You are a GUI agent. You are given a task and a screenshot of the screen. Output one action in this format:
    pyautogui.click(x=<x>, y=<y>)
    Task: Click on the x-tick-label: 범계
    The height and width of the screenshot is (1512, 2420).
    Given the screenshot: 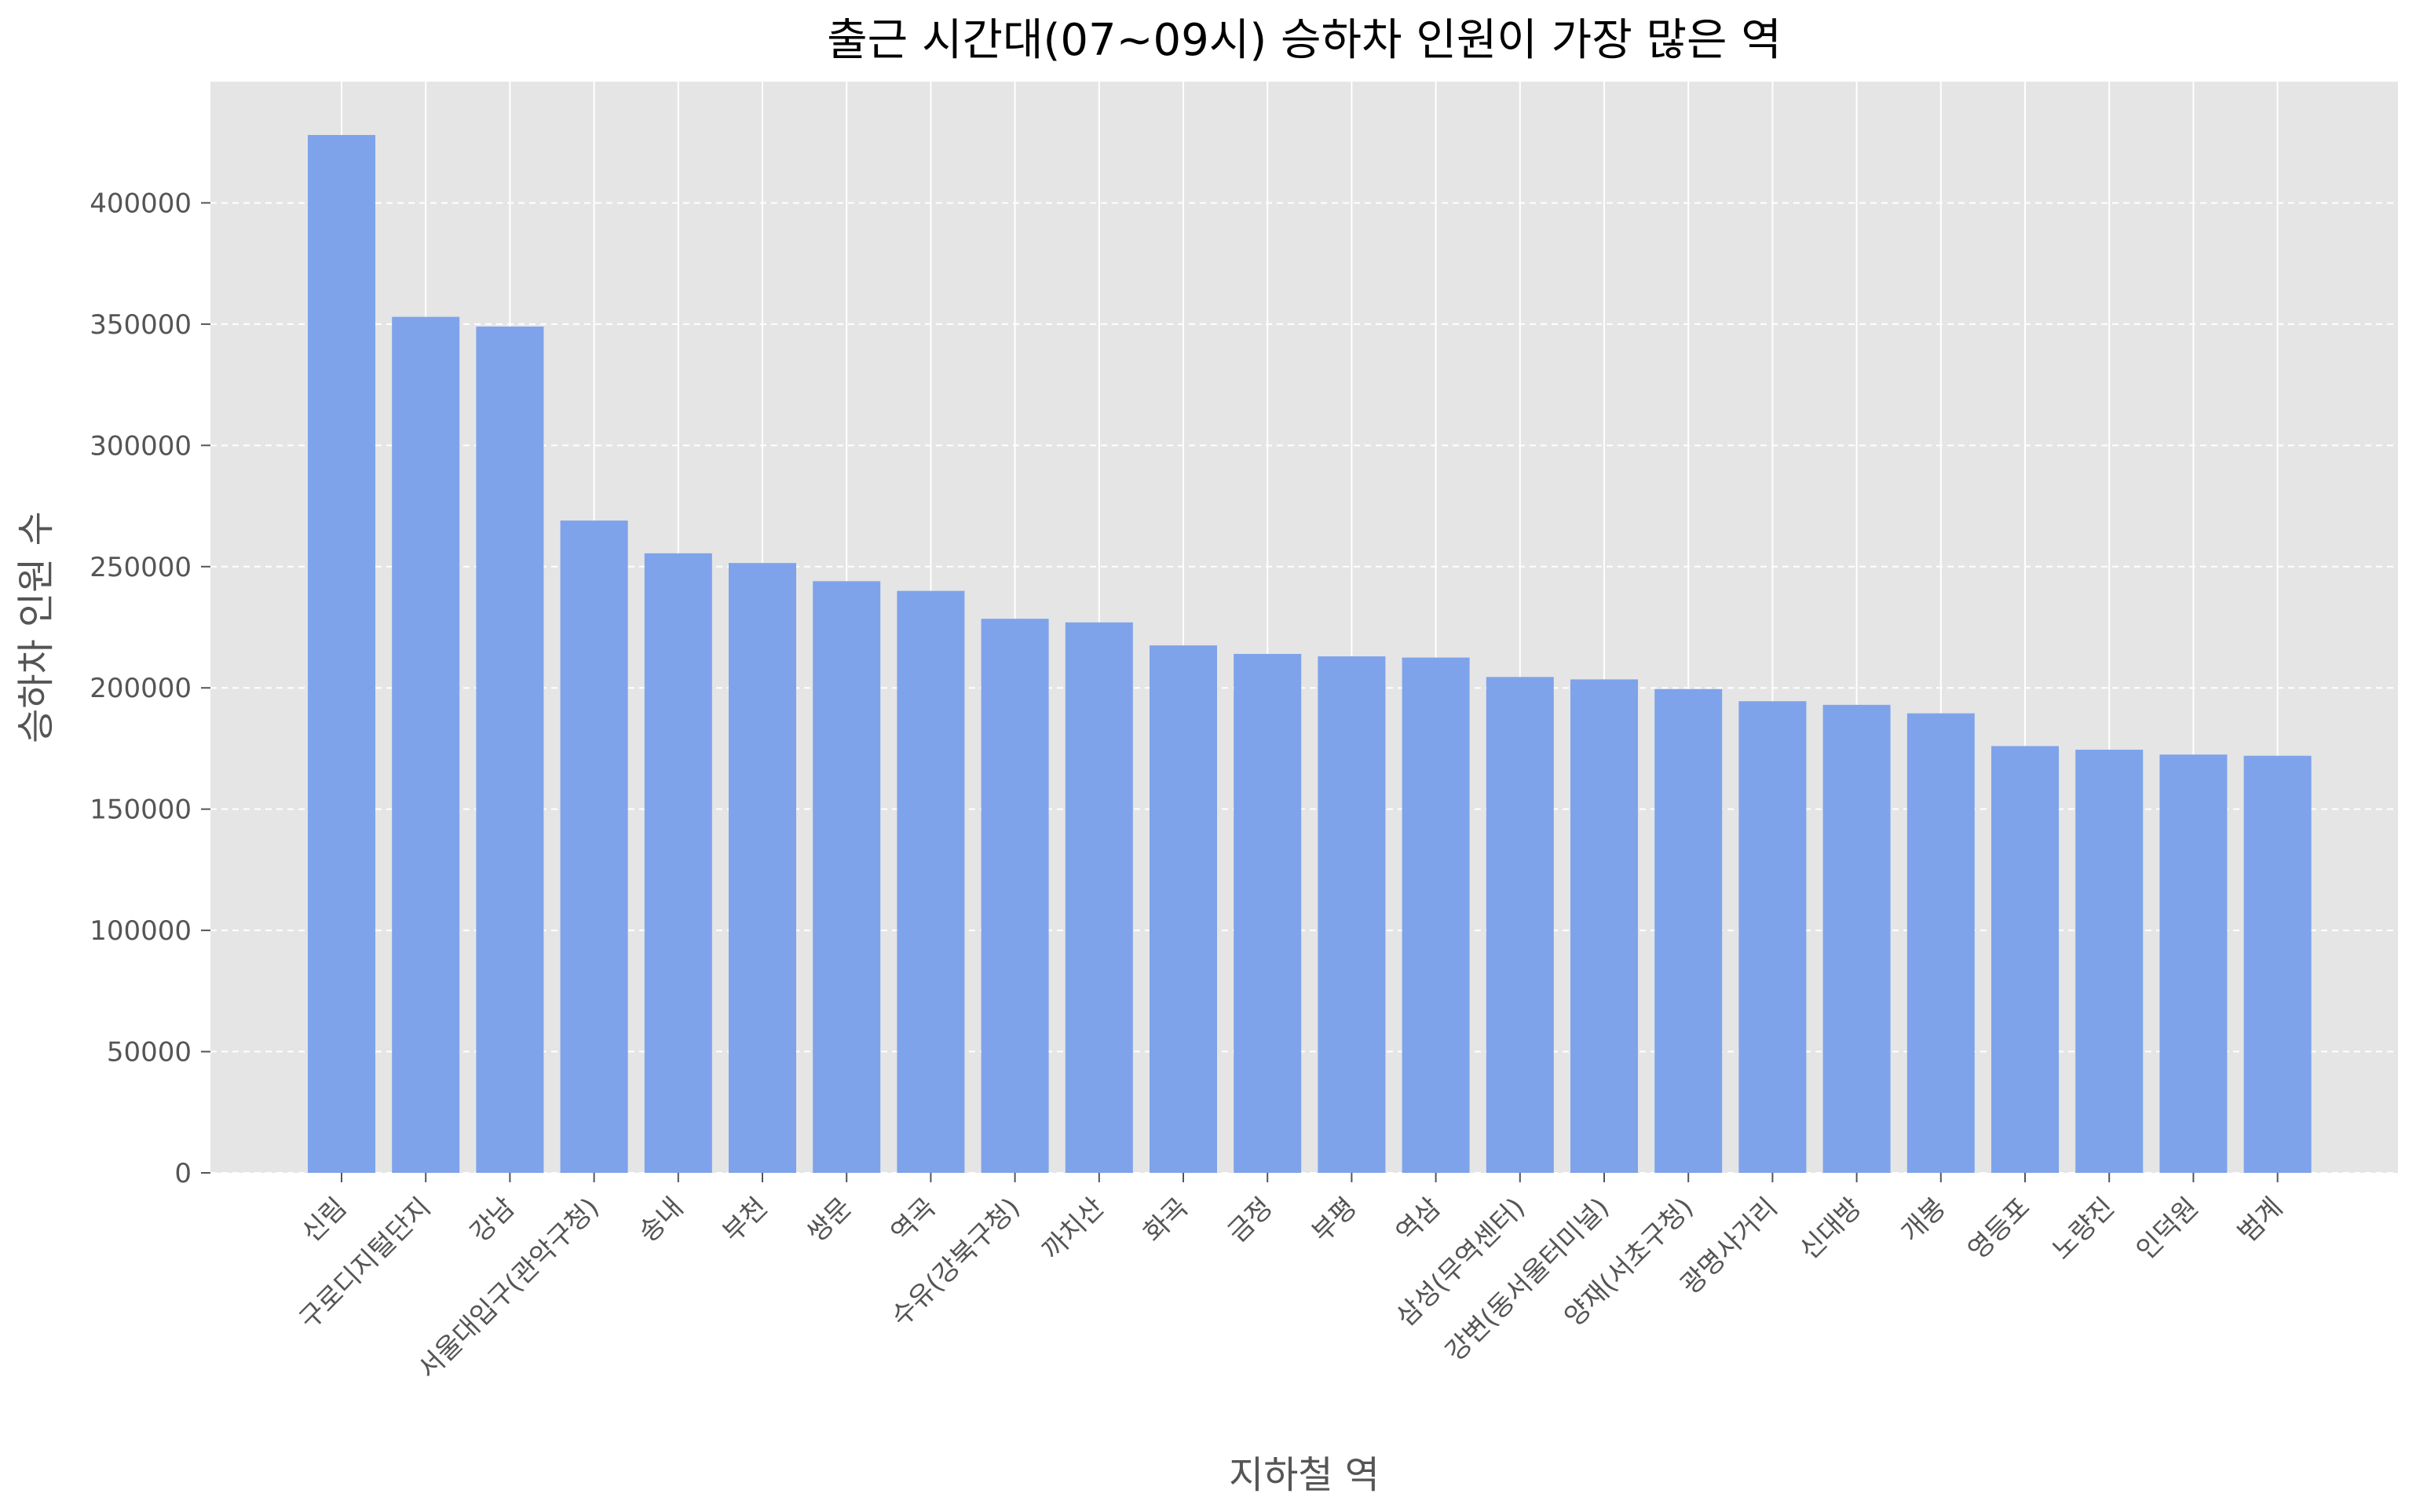 What is the action you would take?
    pyautogui.click(x=2260, y=1220)
    